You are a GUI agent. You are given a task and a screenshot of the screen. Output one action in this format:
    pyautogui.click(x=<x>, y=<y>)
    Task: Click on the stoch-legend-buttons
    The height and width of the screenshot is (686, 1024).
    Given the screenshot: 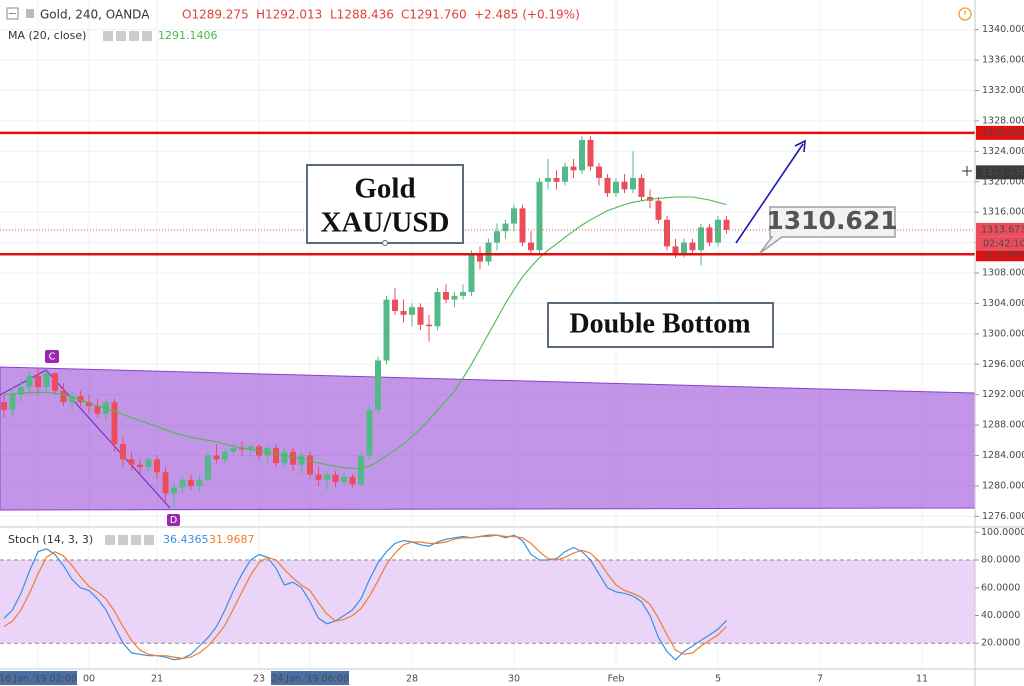 What is the action you would take?
    pyautogui.click(x=129, y=540)
    